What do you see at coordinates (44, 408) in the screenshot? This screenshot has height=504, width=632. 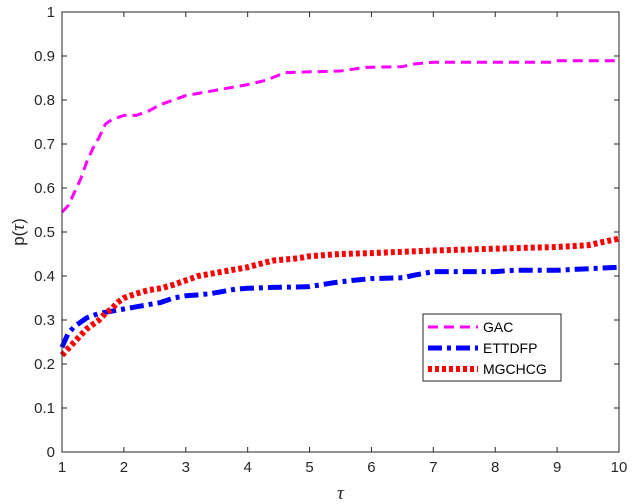 I see `y-tick-label: 0.1` at bounding box center [44, 408].